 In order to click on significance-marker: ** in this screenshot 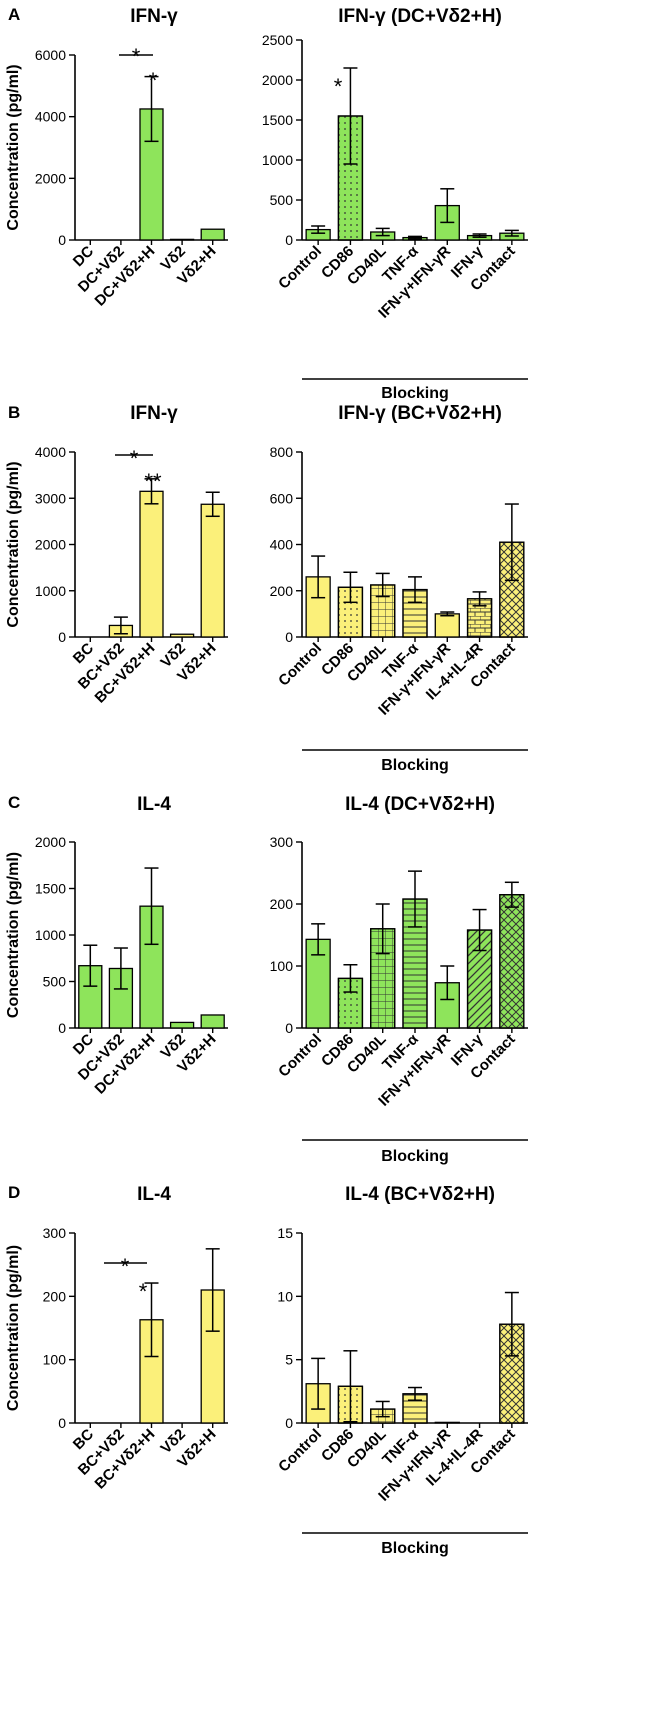, I will do `click(153, 481)`.